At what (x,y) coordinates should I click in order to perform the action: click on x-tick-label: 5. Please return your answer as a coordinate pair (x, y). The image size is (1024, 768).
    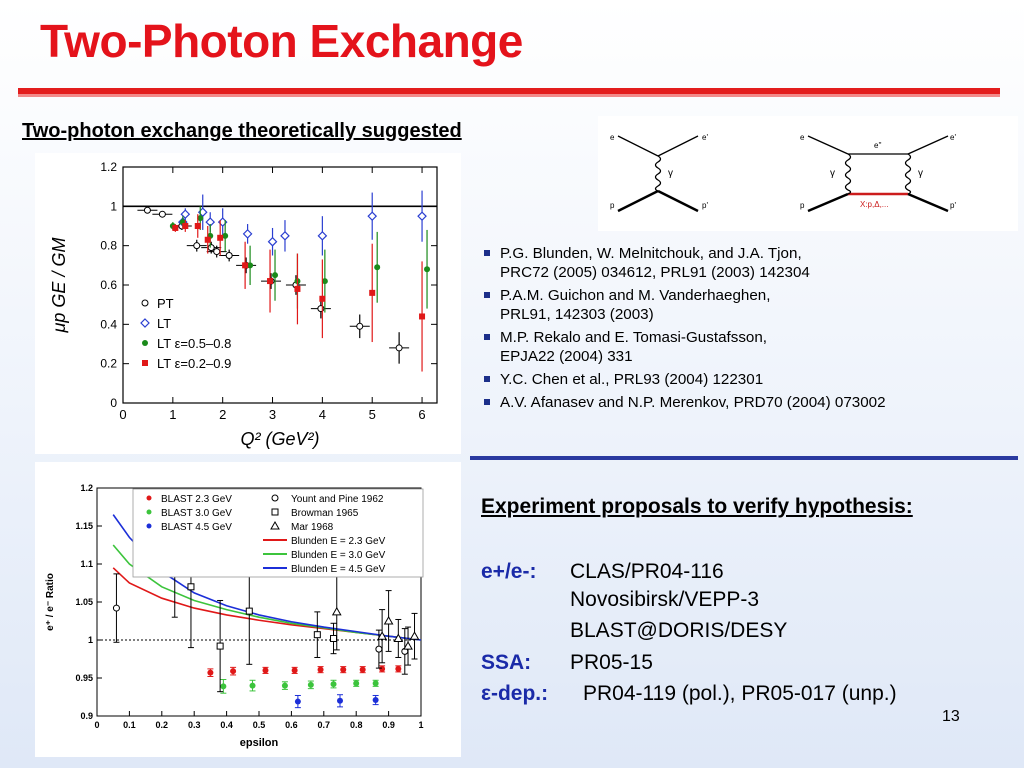
    Looking at the image, I should click on (372, 414).